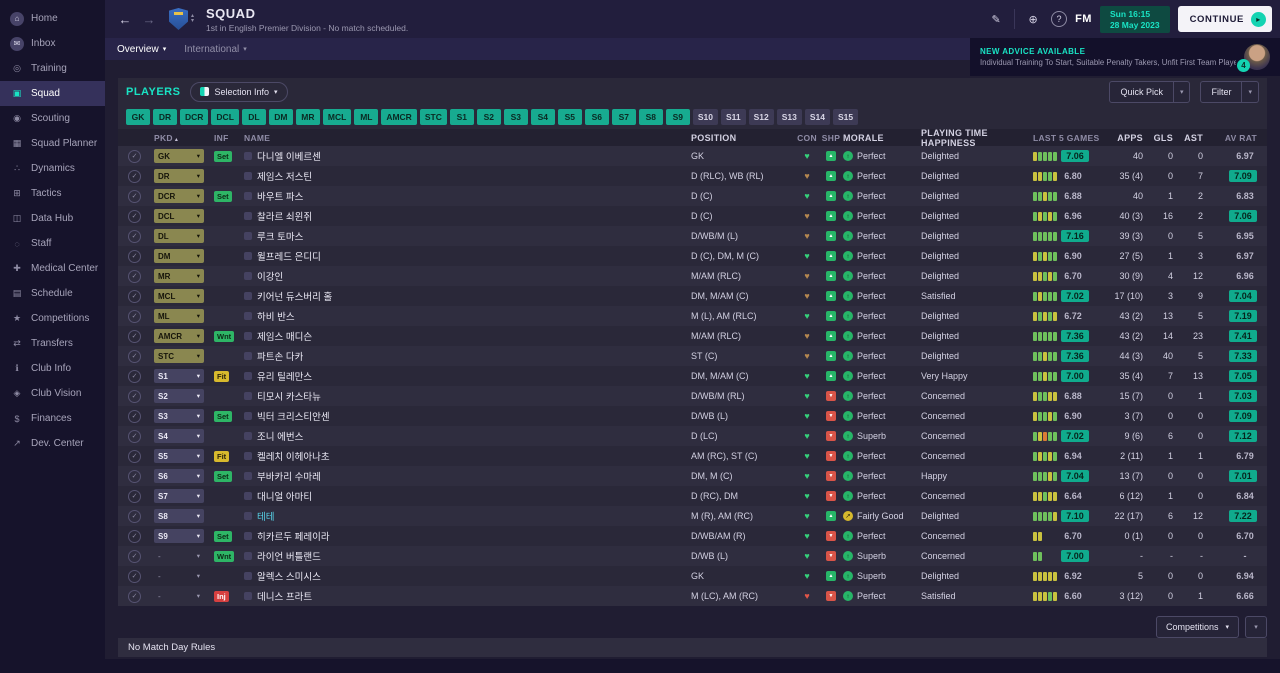 This screenshot has height=673, width=1280. I want to click on player-name: 켈레치 이헤아나초, so click(293, 457).